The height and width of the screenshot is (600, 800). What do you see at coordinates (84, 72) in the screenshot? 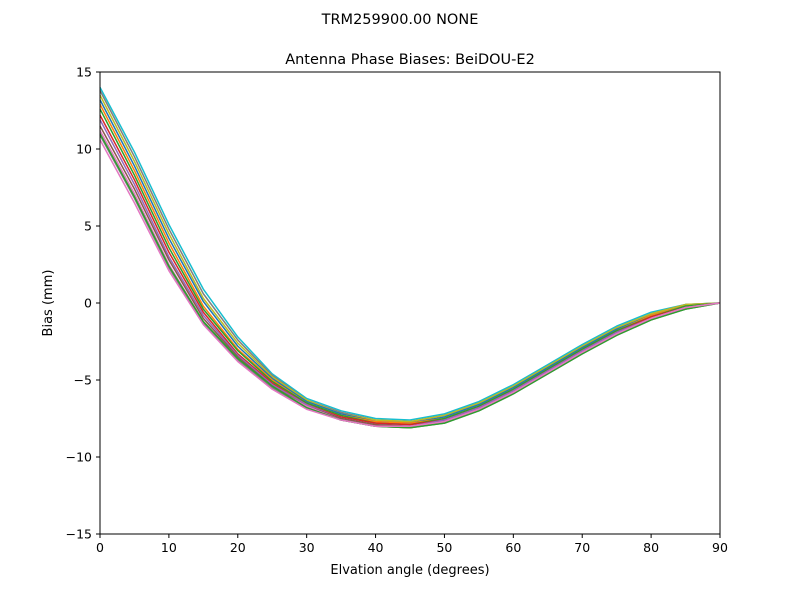
I see `y-tick-label: 15` at bounding box center [84, 72].